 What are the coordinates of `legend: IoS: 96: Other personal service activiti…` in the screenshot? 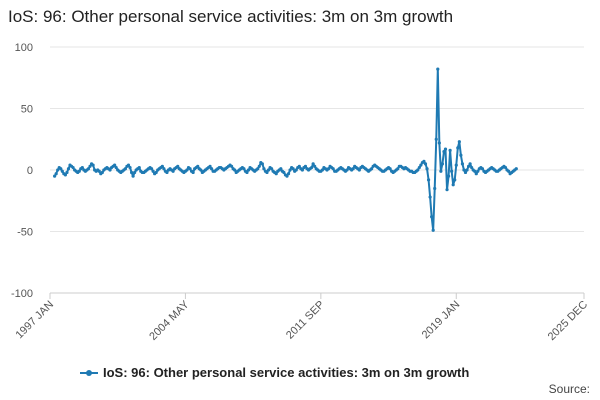 It's located at (274, 372).